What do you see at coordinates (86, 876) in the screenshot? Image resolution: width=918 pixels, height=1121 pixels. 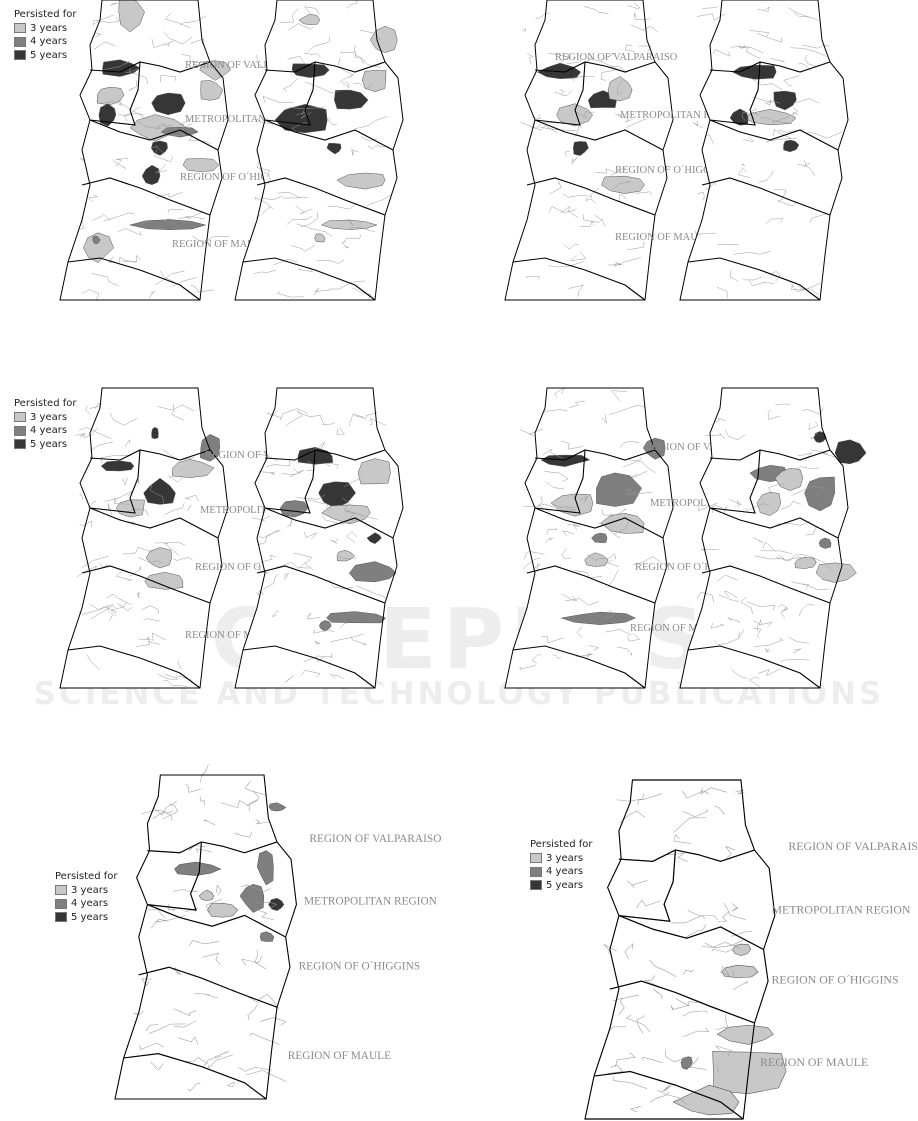 I see `legend-title: Persisted for` at bounding box center [86, 876].